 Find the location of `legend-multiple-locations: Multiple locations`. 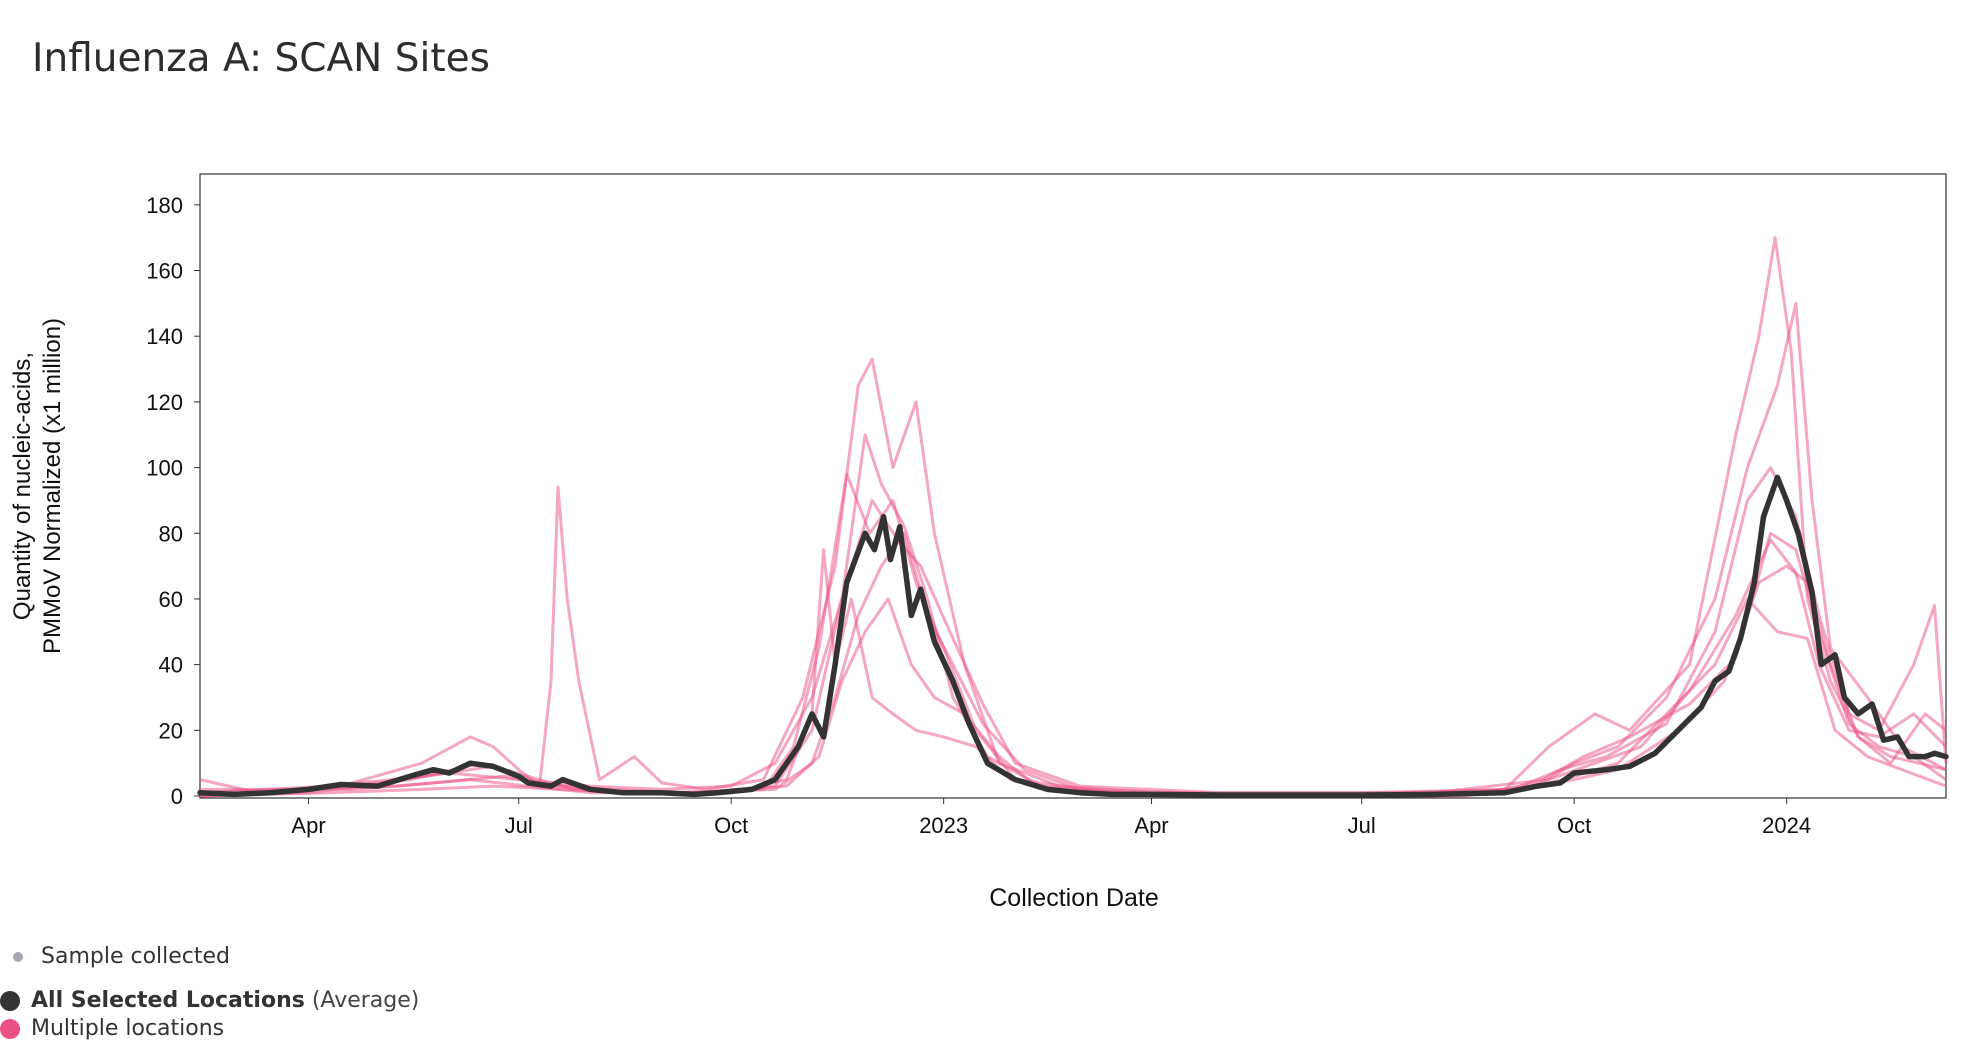

legend-multiple-locations: Multiple locations is located at coordinates (112, 1028).